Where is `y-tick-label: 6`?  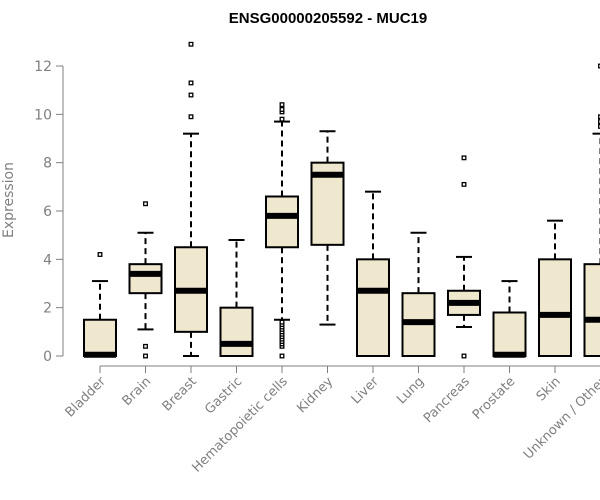
y-tick-label: 6 is located at coordinates (47, 212).